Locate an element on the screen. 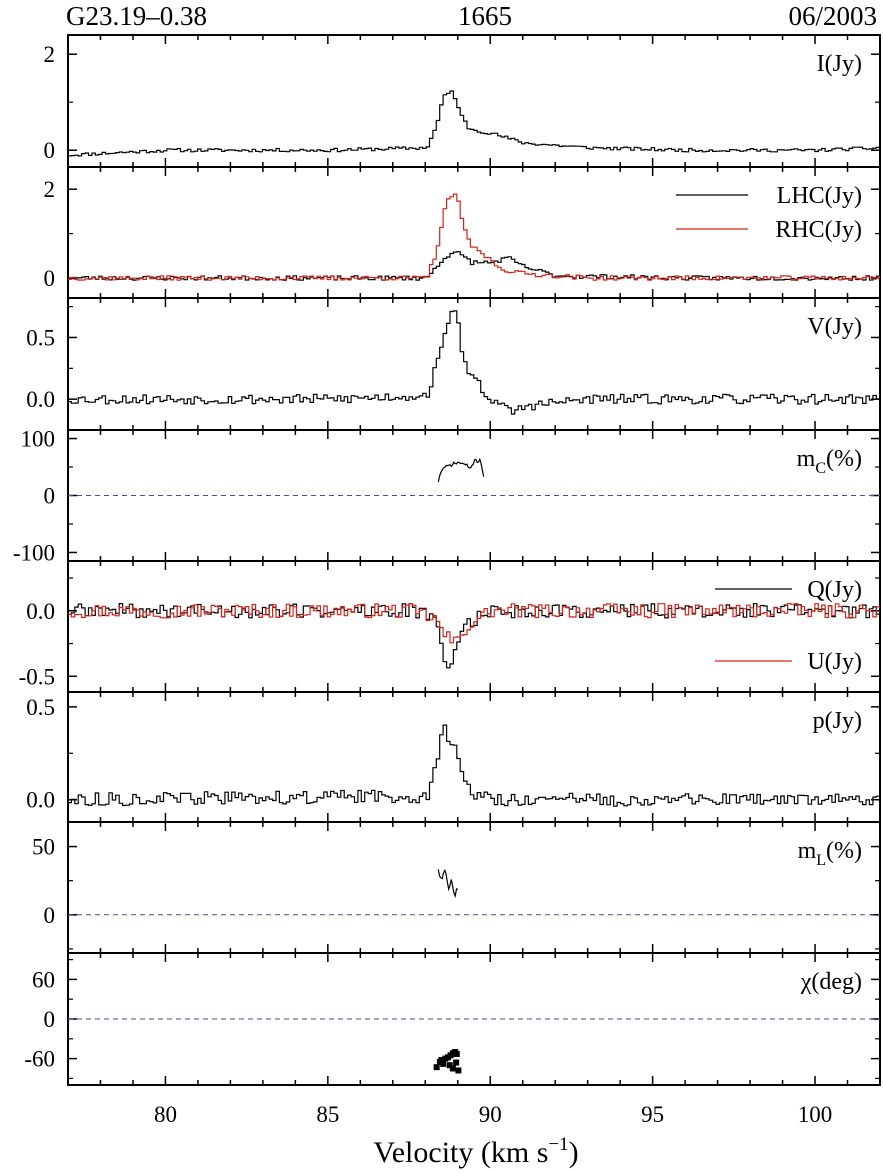 The width and height of the screenshot is (883, 1173). legend-label: U(Jy) is located at coordinates (834, 662).